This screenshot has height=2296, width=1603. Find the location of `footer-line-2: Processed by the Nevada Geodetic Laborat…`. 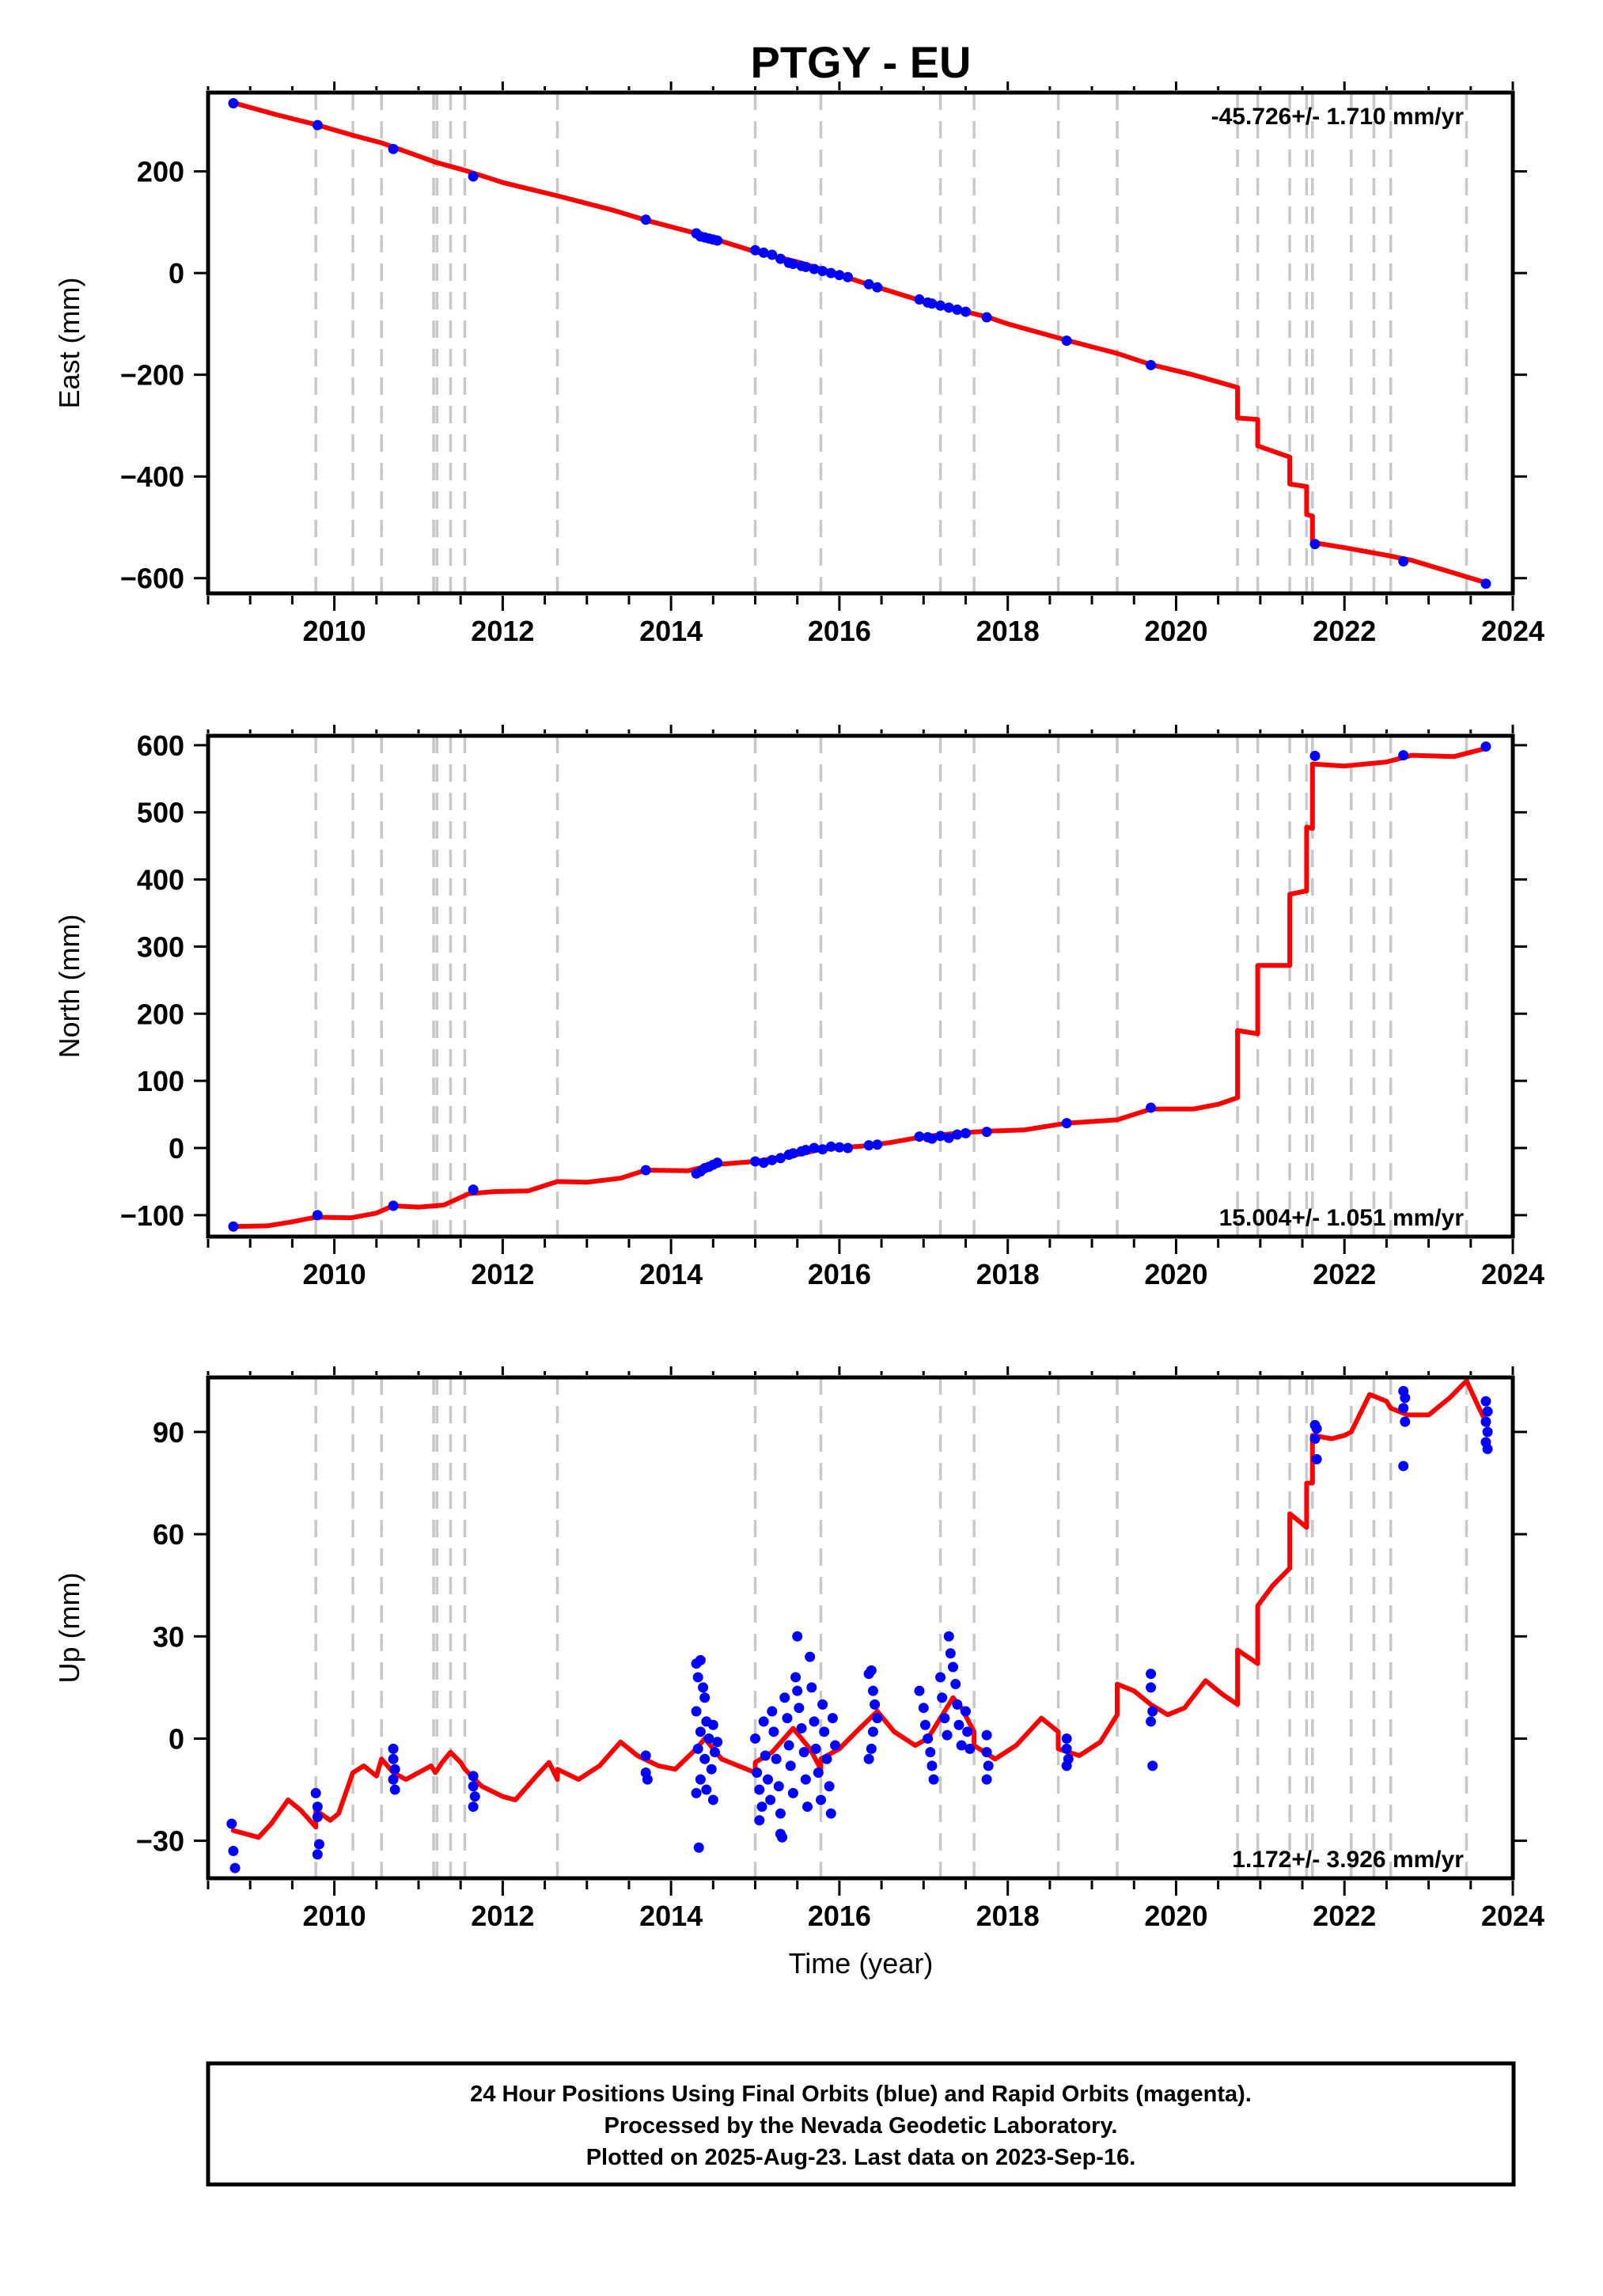

footer-line-2: Processed by the Nevada Geodetic Laborat… is located at coordinates (861, 2126).